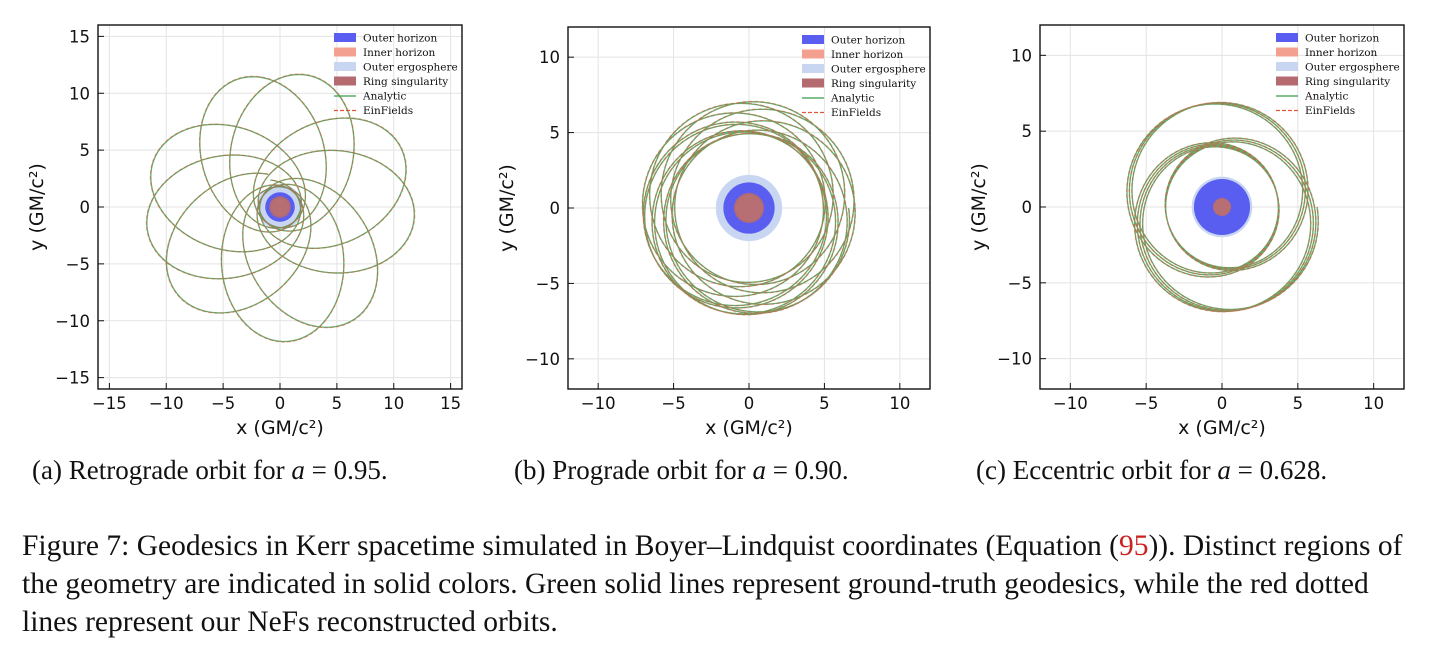 The image size is (1435, 662). I want to click on caption-label: Figure 7:, so click(76, 546).